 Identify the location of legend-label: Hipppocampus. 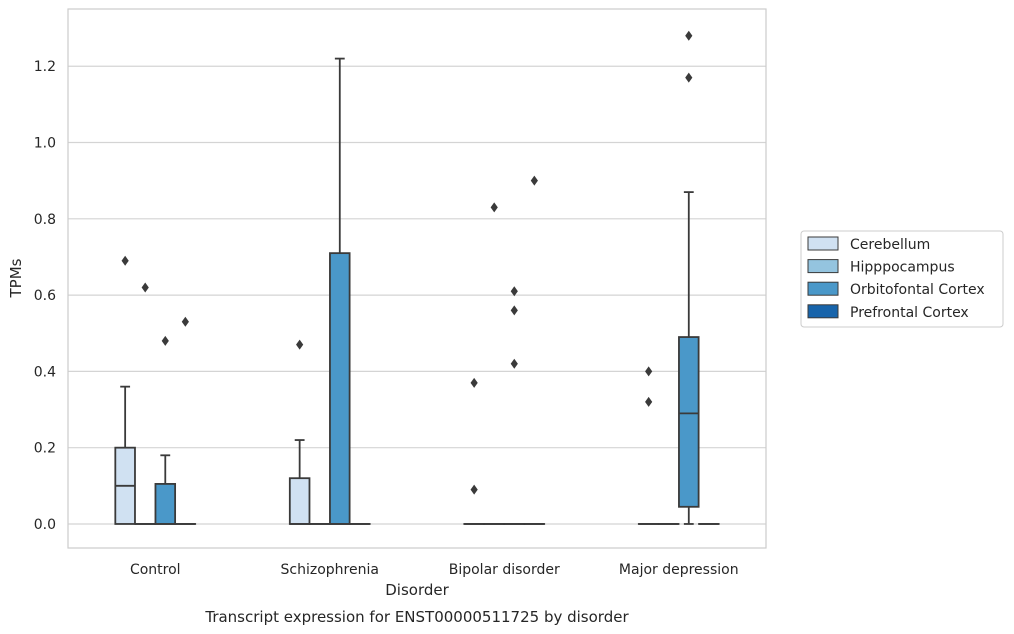
(902, 268).